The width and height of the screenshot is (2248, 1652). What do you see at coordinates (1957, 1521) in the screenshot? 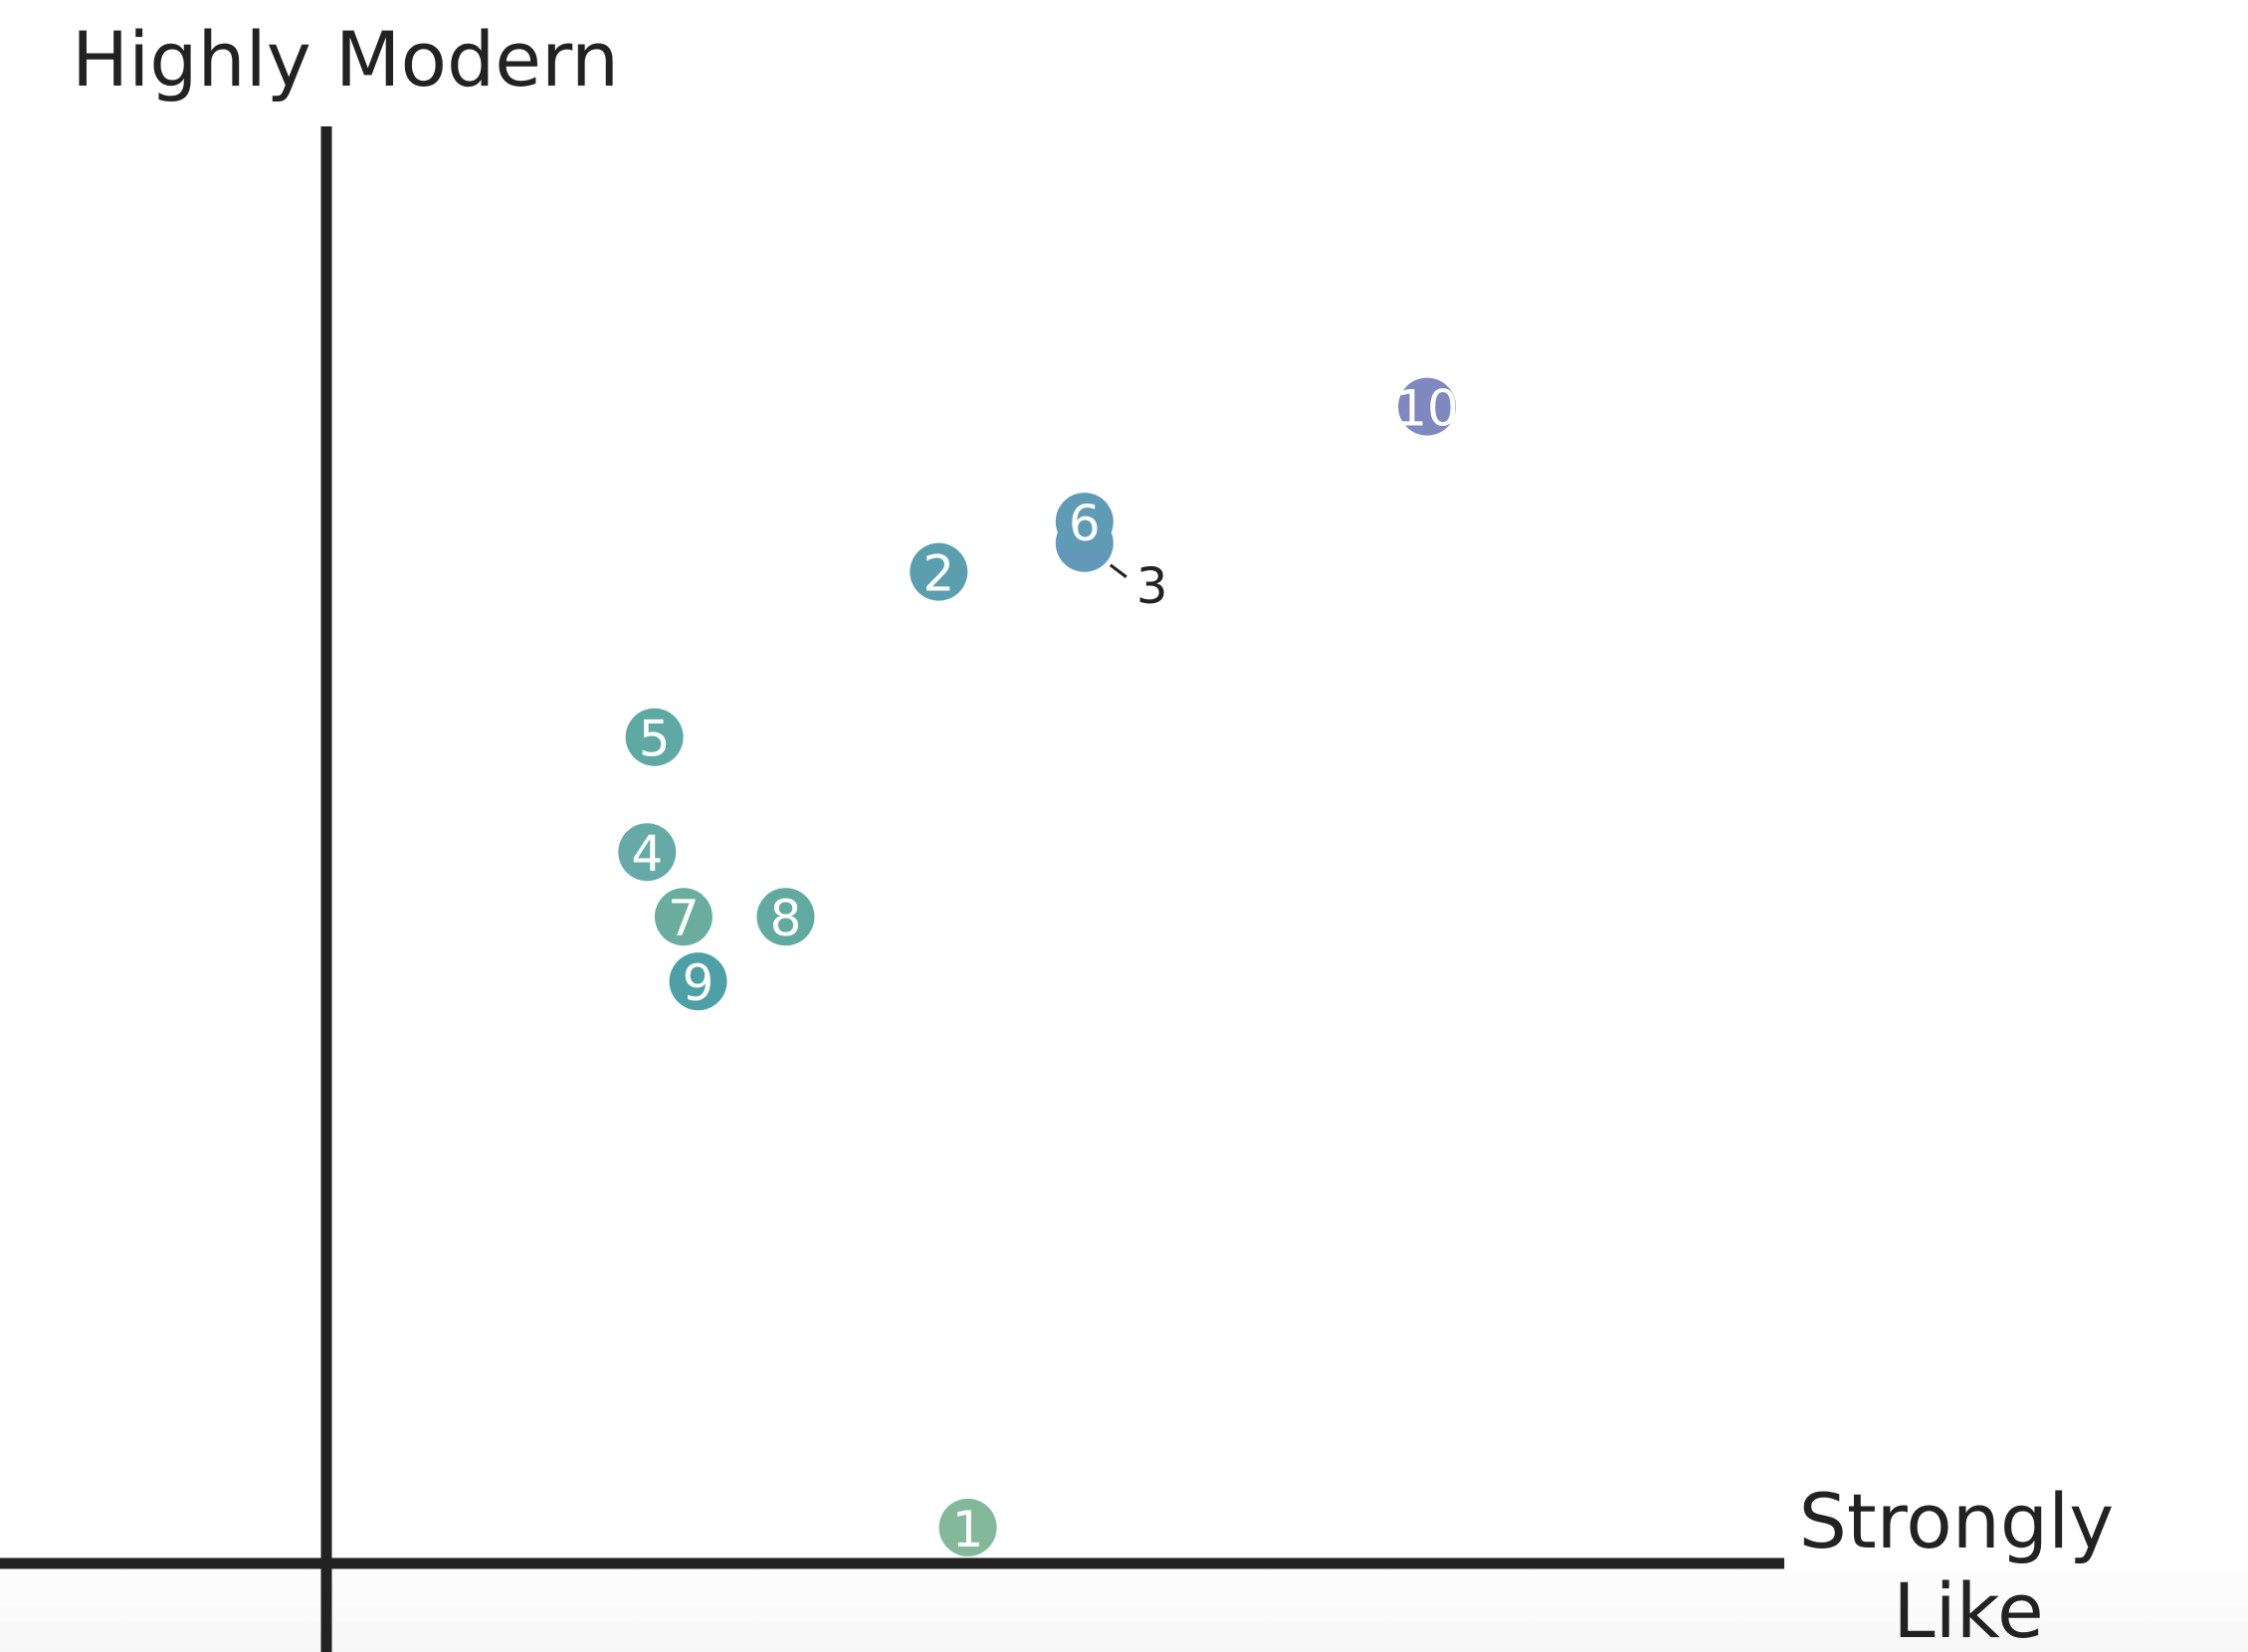
I see `x-axis-title-line-1: Strongly` at bounding box center [1957, 1521].